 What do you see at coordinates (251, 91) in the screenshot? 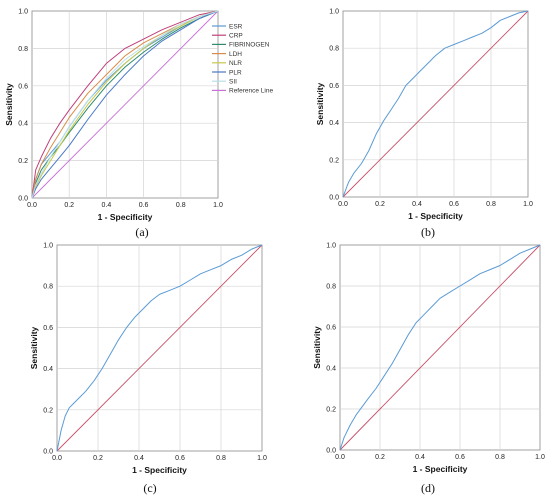
I see `legend-entry: Reference Line` at bounding box center [251, 91].